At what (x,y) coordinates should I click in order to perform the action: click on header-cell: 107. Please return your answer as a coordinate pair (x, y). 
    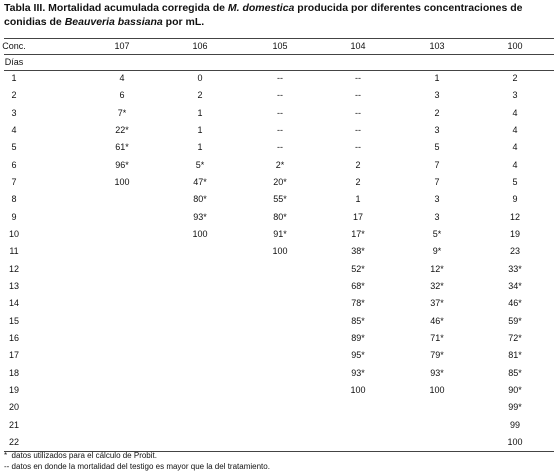
    Looking at the image, I should click on (122, 46).